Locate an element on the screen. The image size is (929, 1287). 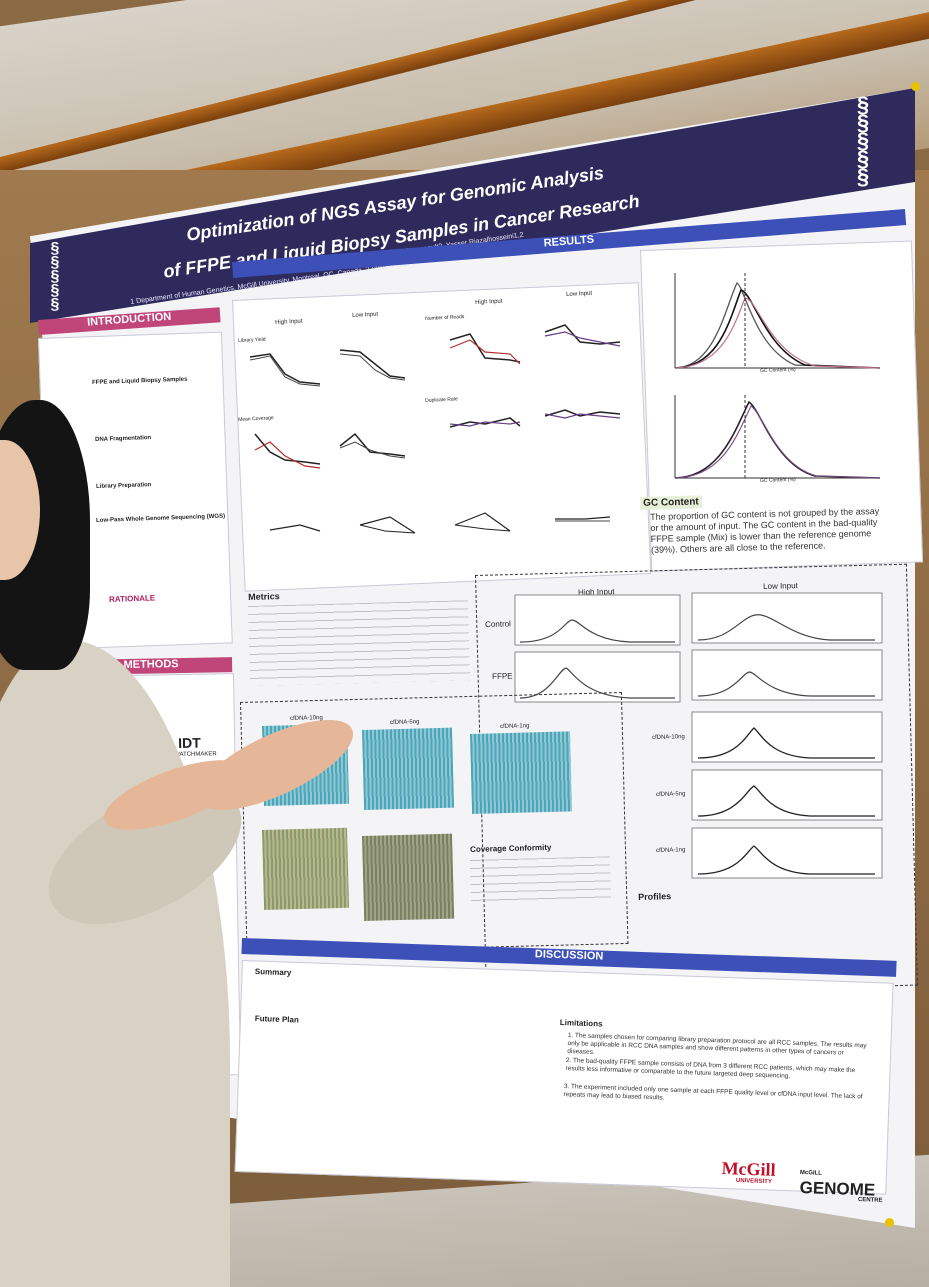
duplicate-rate-plot is located at coordinates (535, 418).